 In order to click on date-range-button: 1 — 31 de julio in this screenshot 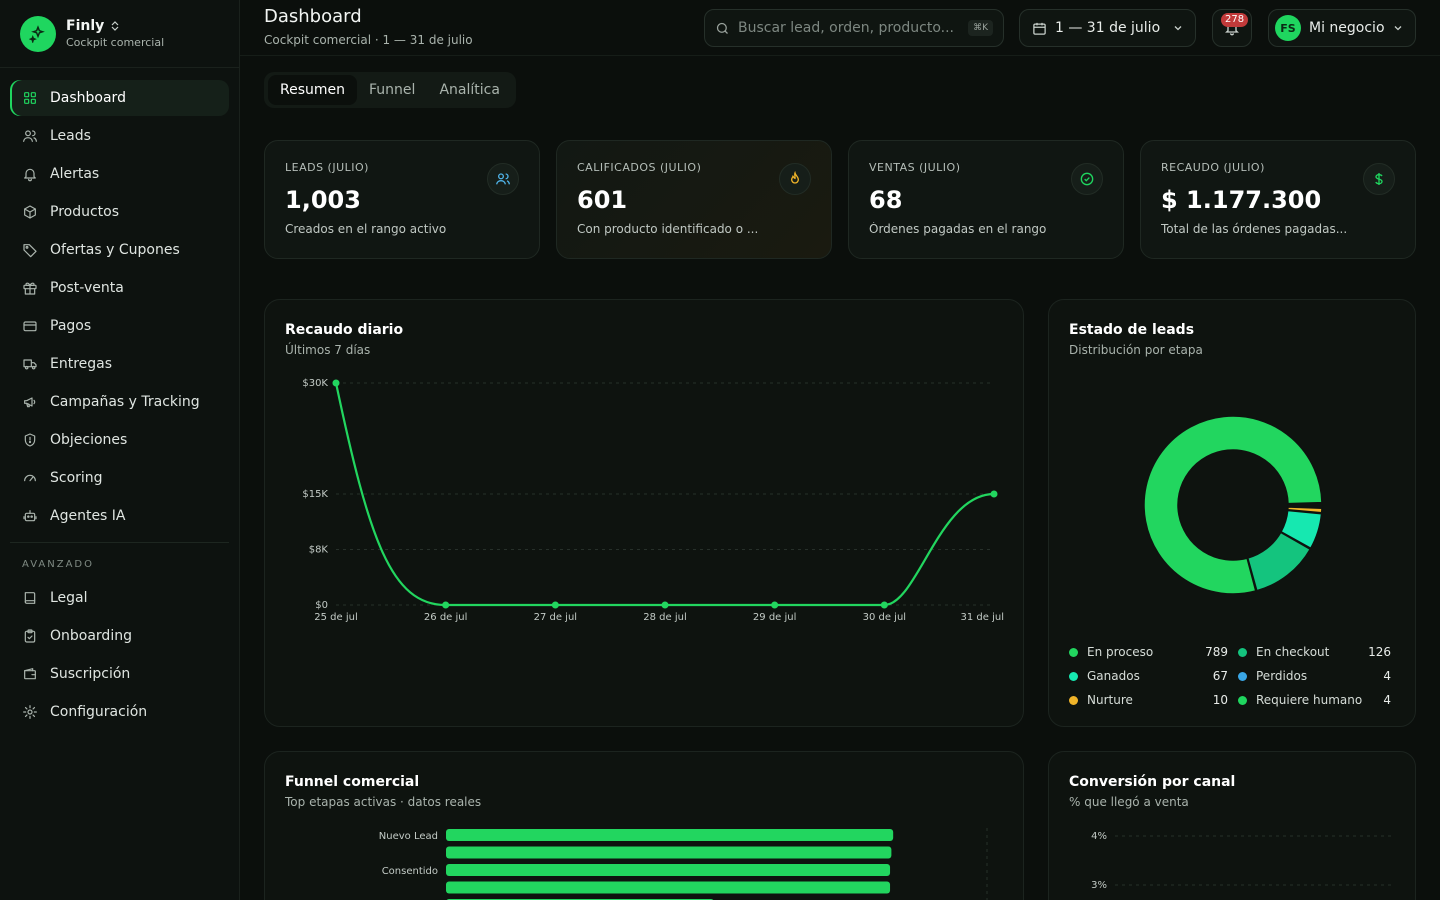, I will do `click(1107, 28)`.